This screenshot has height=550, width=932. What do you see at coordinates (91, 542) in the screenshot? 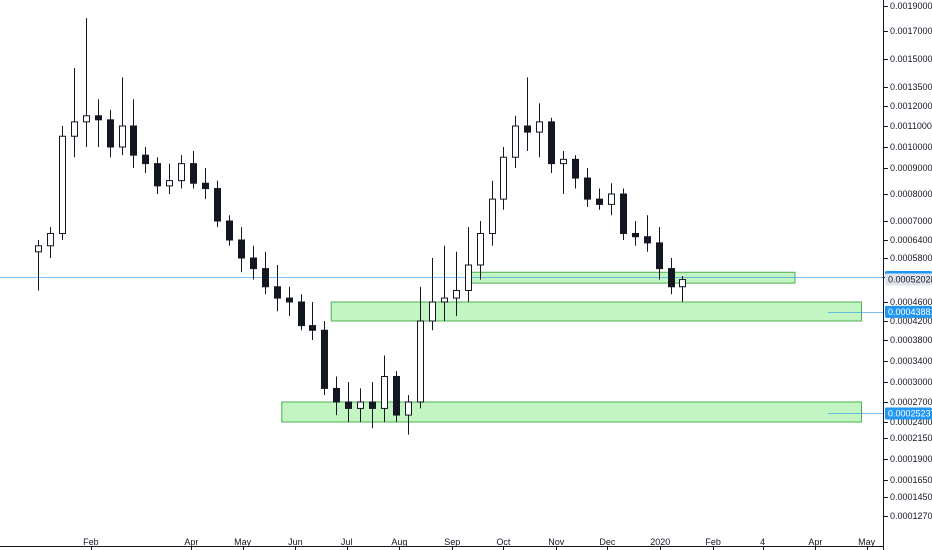
I see `x-tick-label: Feb` at bounding box center [91, 542].